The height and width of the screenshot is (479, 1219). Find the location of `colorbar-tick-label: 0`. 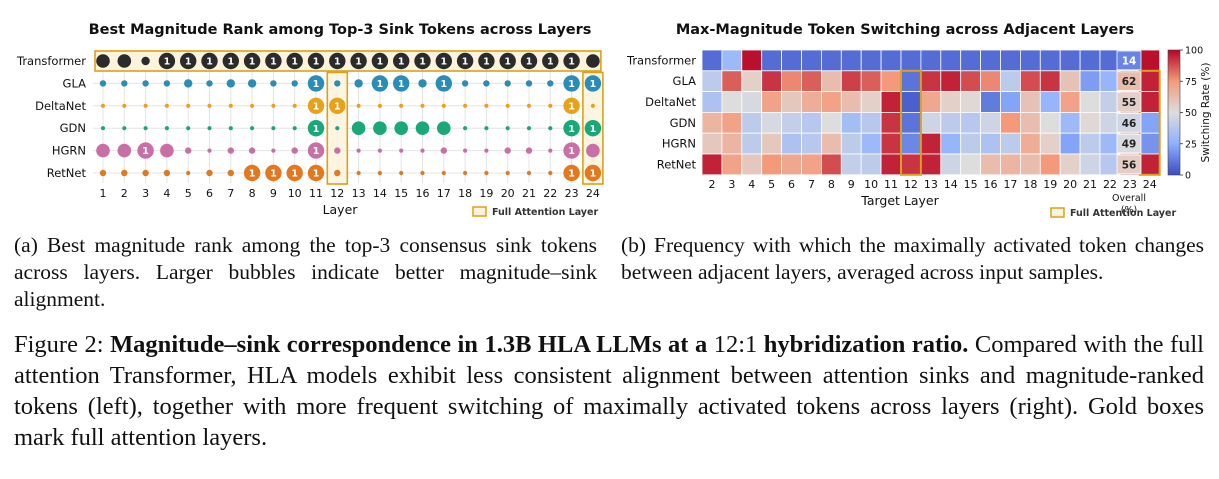

colorbar-tick-label: 0 is located at coordinates (1188, 176).